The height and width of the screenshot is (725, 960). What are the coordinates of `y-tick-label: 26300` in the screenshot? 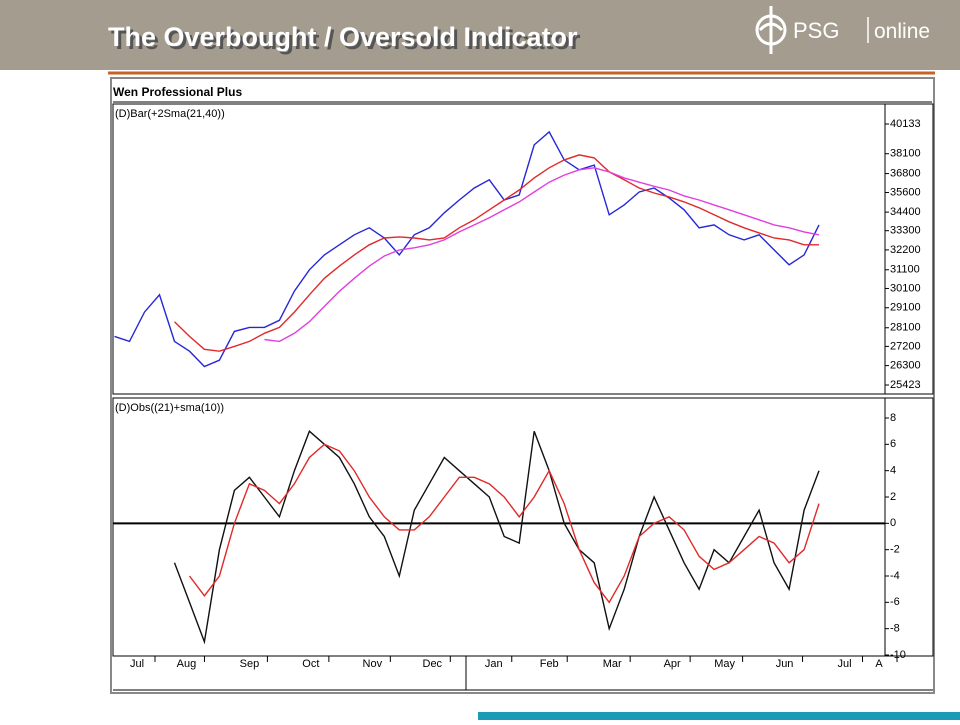 It's located at (905, 366).